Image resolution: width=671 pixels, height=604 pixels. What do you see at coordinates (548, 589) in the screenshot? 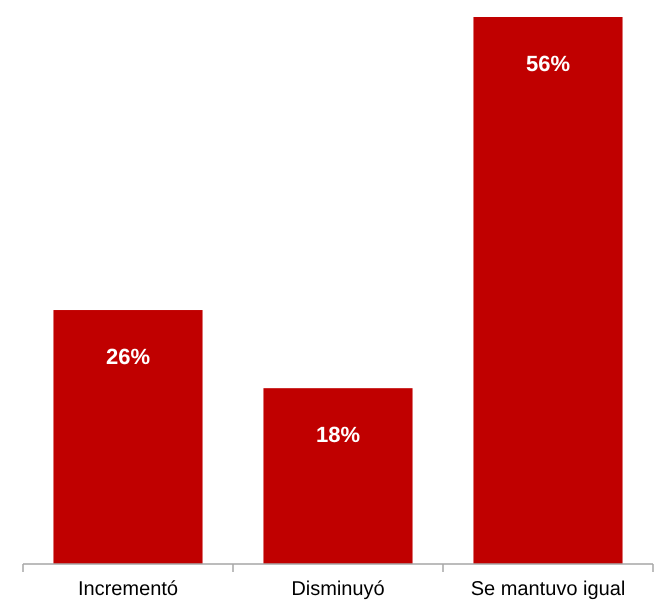
I see `x-tick-label: Se mantuvo igual` at bounding box center [548, 589].